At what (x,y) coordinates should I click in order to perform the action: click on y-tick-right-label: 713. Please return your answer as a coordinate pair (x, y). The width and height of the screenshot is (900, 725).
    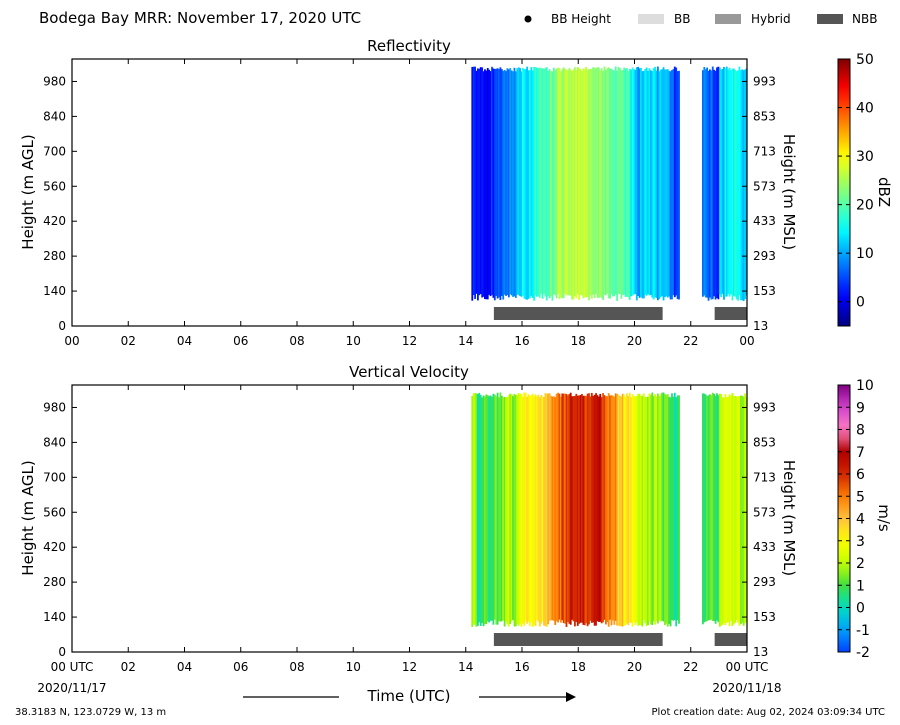
    Looking at the image, I should click on (764, 477).